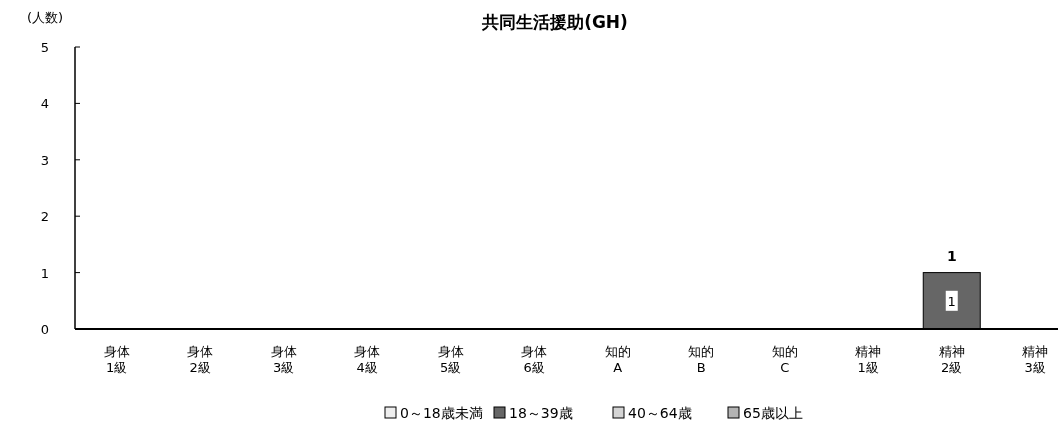  What do you see at coordinates (701, 359) in the screenshot?
I see `x-tick-label: 知的 B` at bounding box center [701, 359].